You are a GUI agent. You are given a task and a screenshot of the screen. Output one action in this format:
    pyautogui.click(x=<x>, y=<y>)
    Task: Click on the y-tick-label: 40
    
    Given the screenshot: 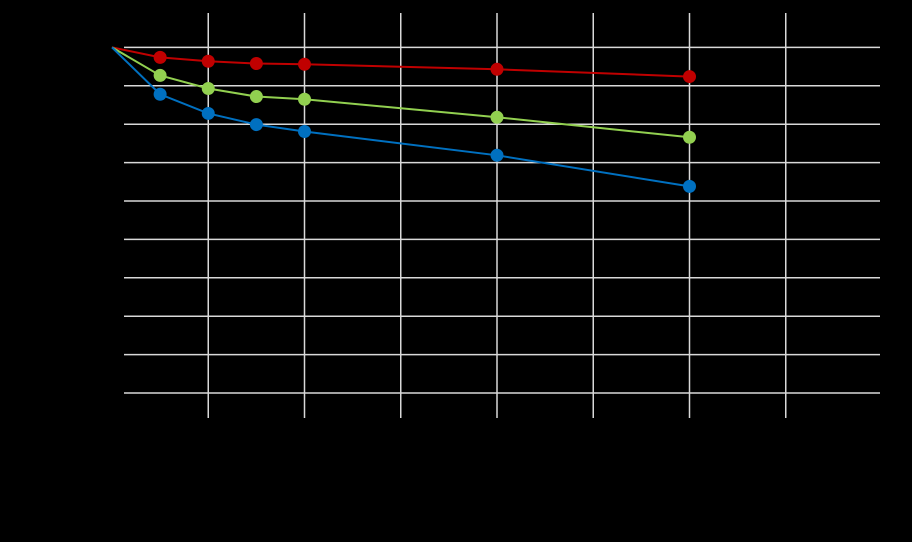 What is the action you would take?
    pyautogui.click(x=94, y=277)
    